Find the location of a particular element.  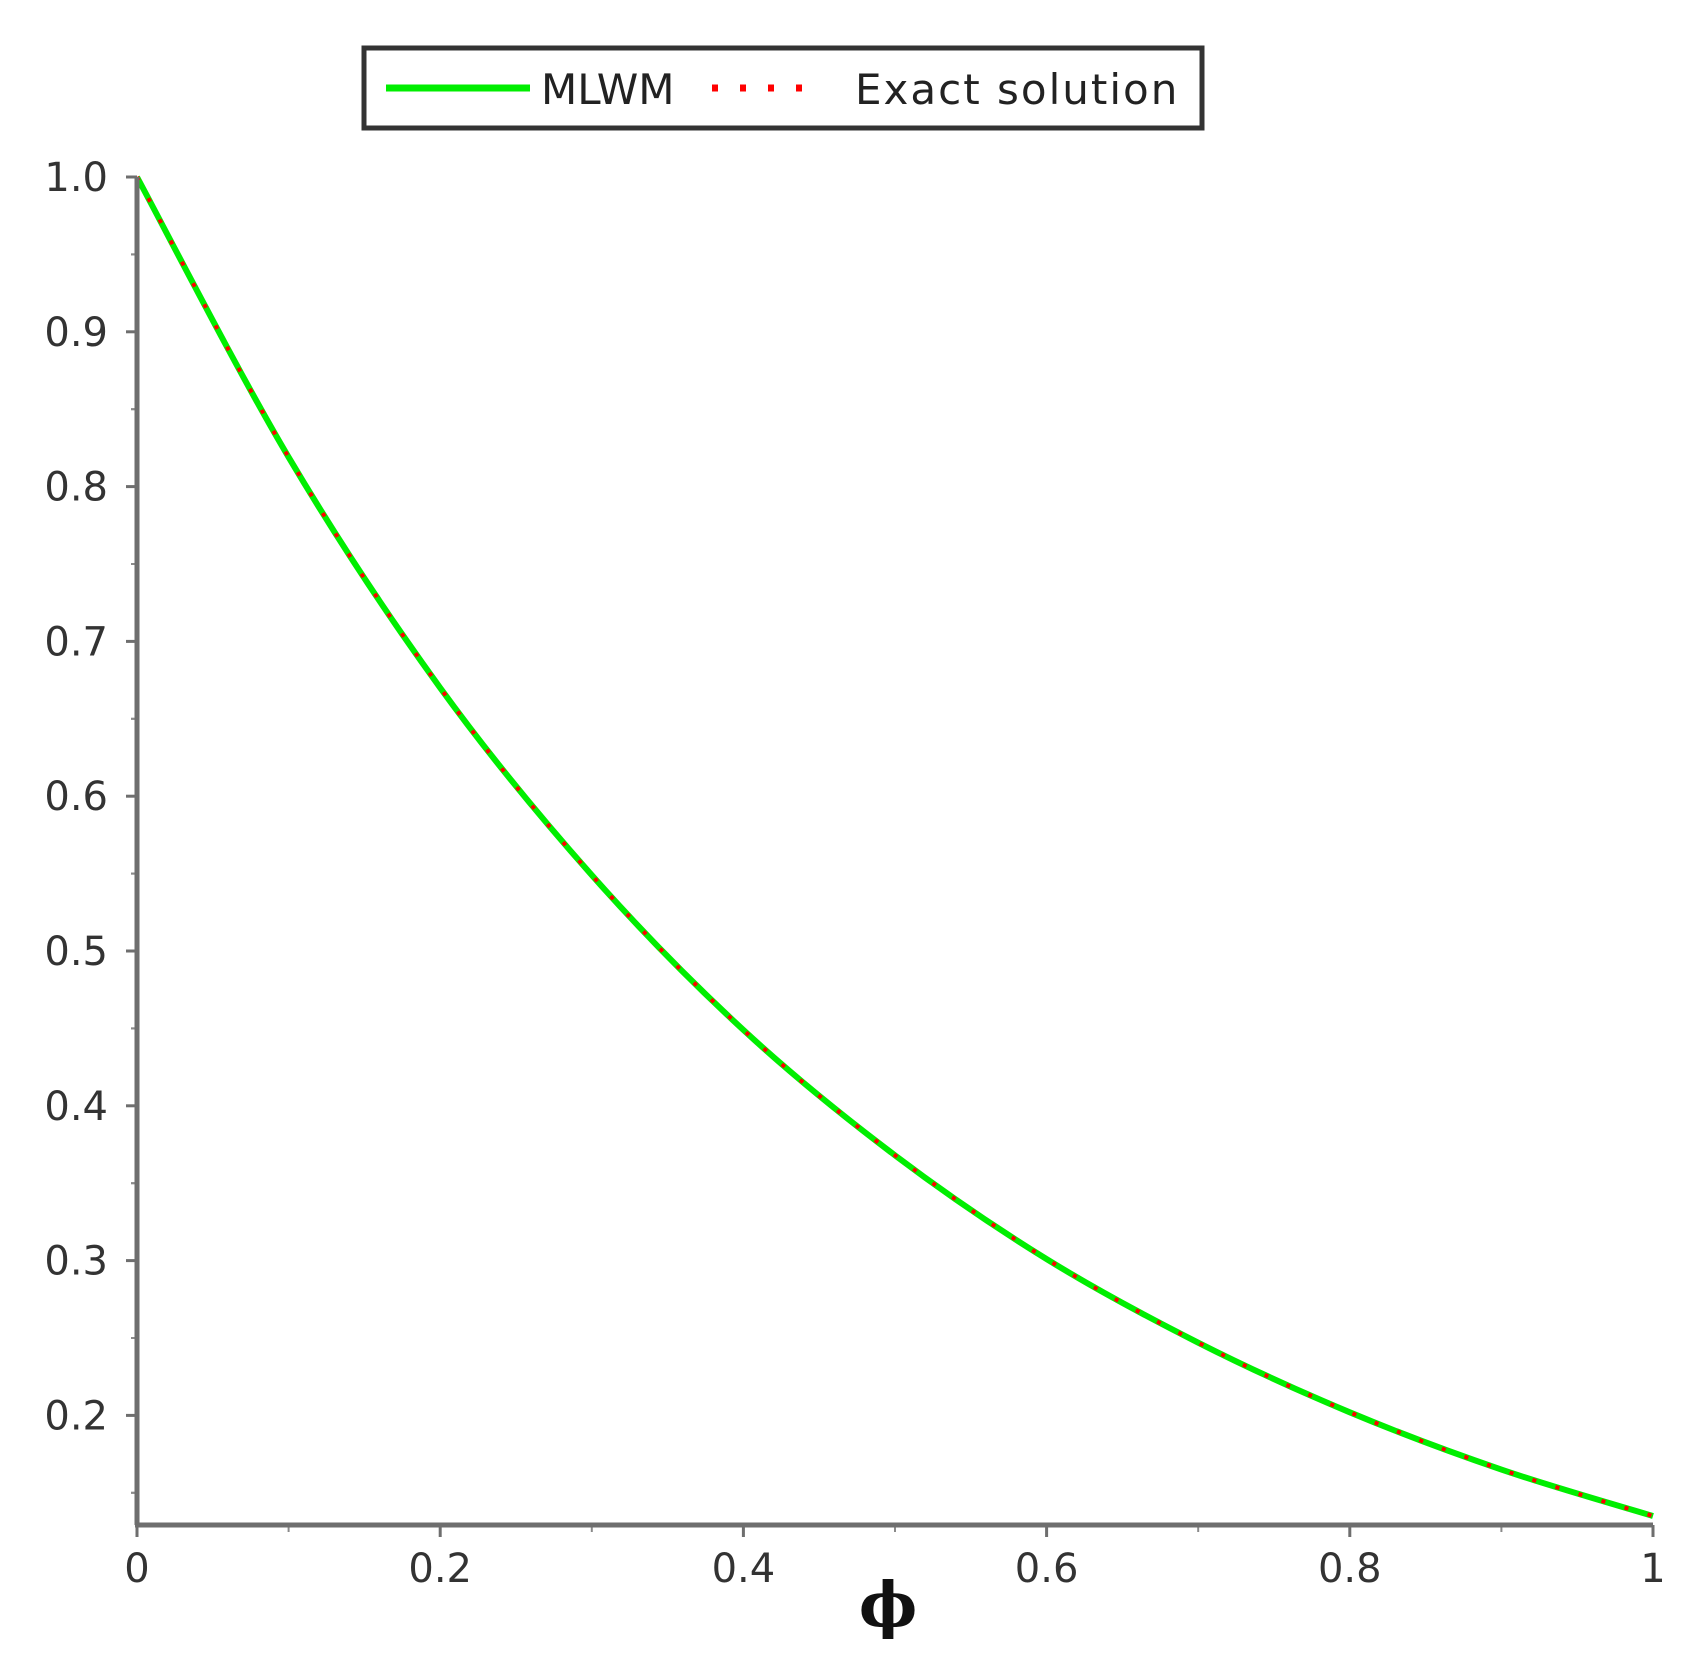

y-tick-label: 0.8 is located at coordinates (76, 488).